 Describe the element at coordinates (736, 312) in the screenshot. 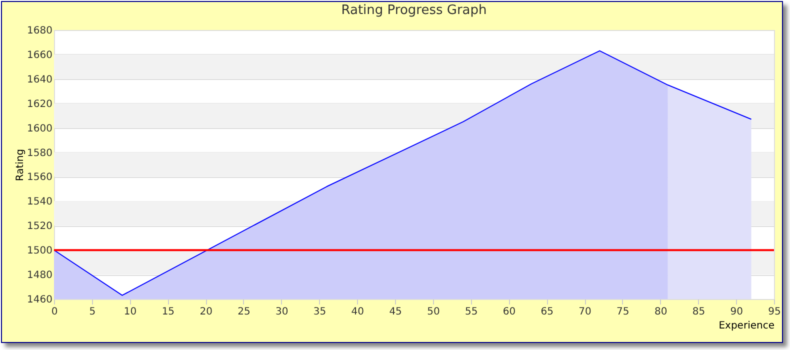

I see `x-tick-label: 90` at that location.